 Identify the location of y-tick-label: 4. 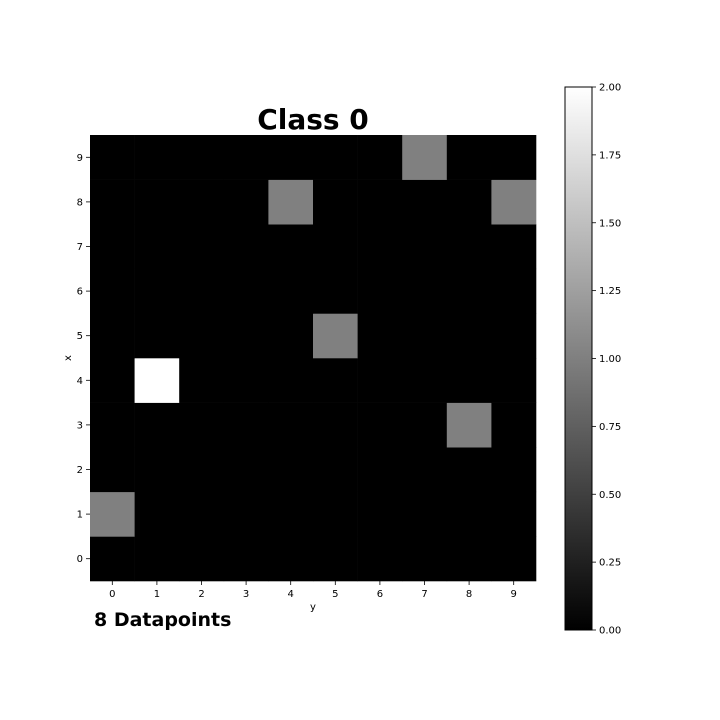
(80, 381).